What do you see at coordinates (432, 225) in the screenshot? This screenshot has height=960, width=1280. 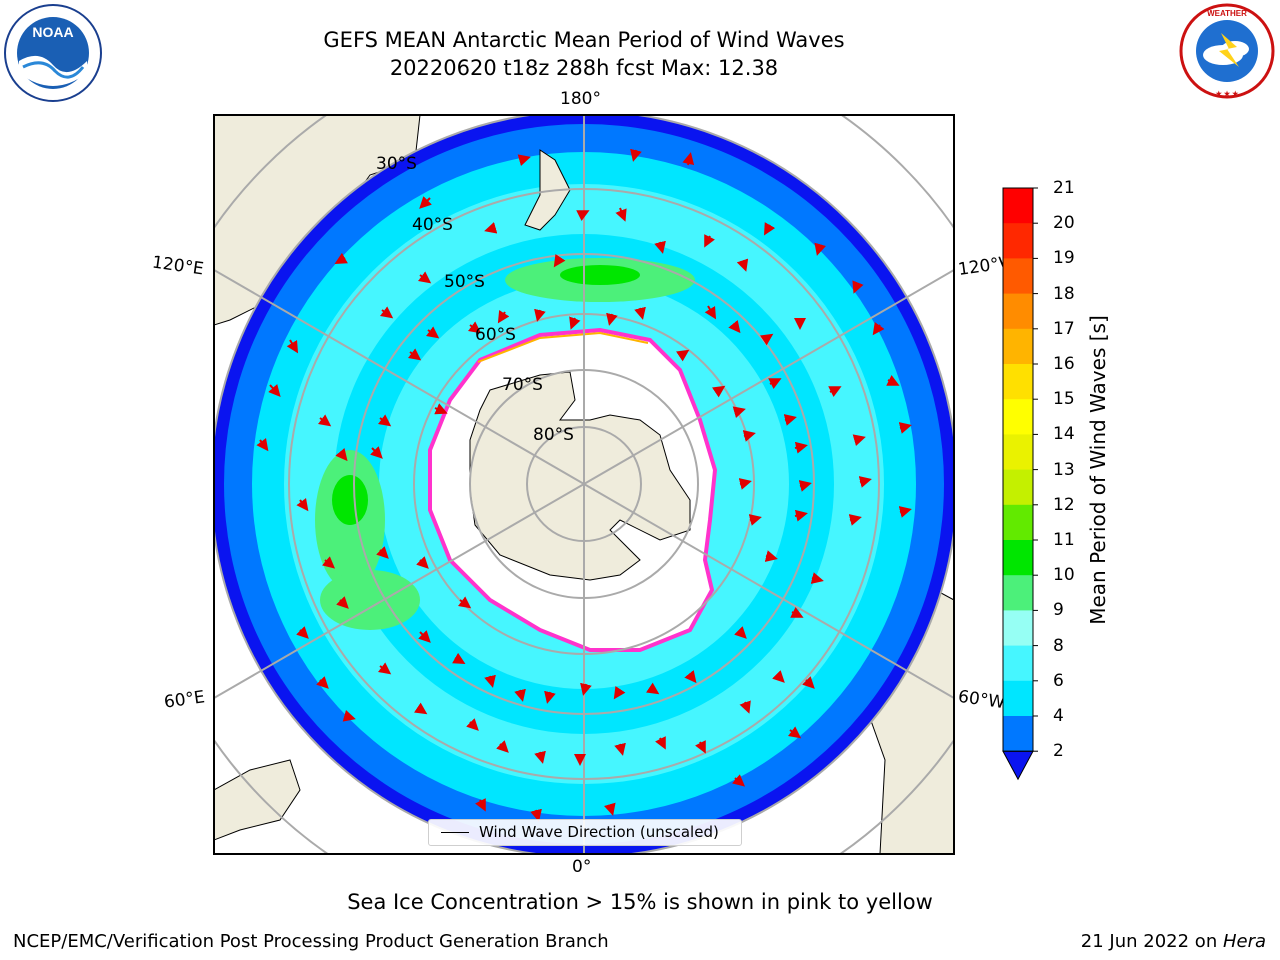 I see `lat-label-40s: 40°S` at bounding box center [432, 225].